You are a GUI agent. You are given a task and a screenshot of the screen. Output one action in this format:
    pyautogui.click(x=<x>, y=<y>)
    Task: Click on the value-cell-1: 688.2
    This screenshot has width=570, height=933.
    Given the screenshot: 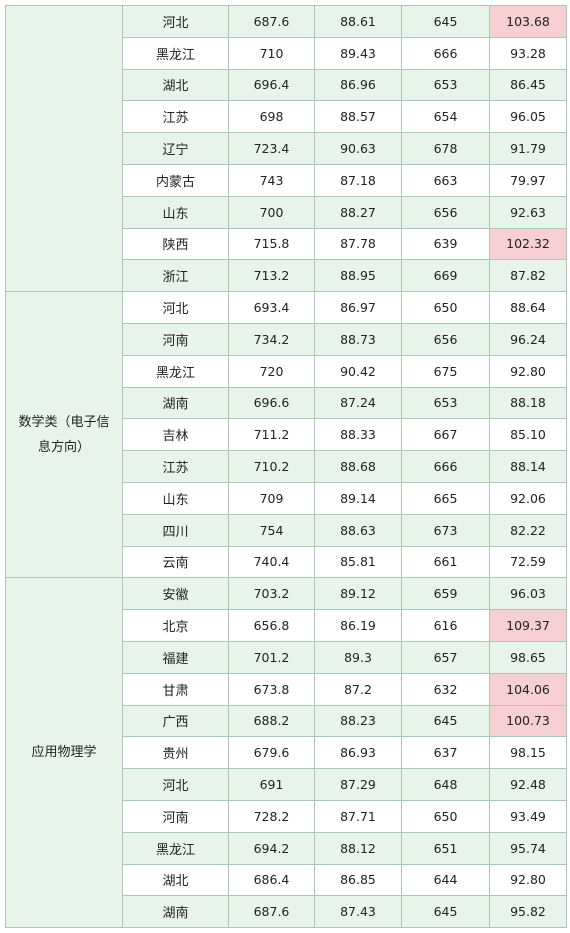 What is the action you would take?
    pyautogui.click(x=271, y=721)
    